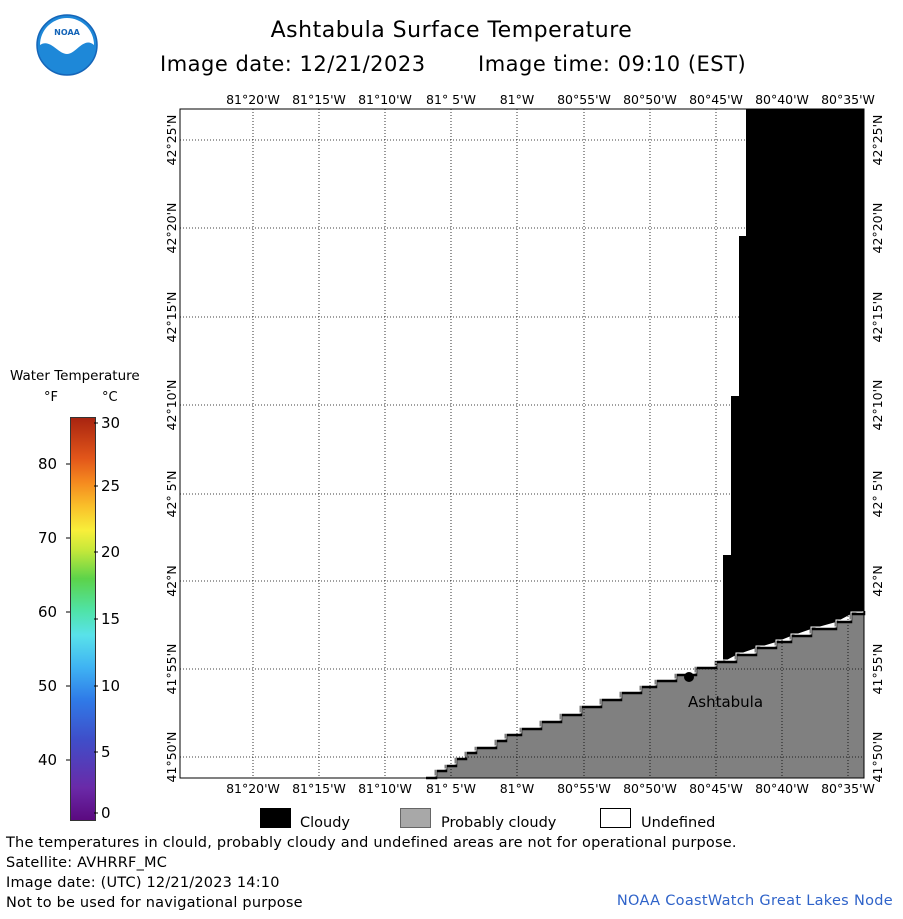 This screenshot has height=919, width=903. What do you see at coordinates (154, 903) in the screenshot?
I see `footer-navigation-warning: Not to be used for navigational purpose` at bounding box center [154, 903].